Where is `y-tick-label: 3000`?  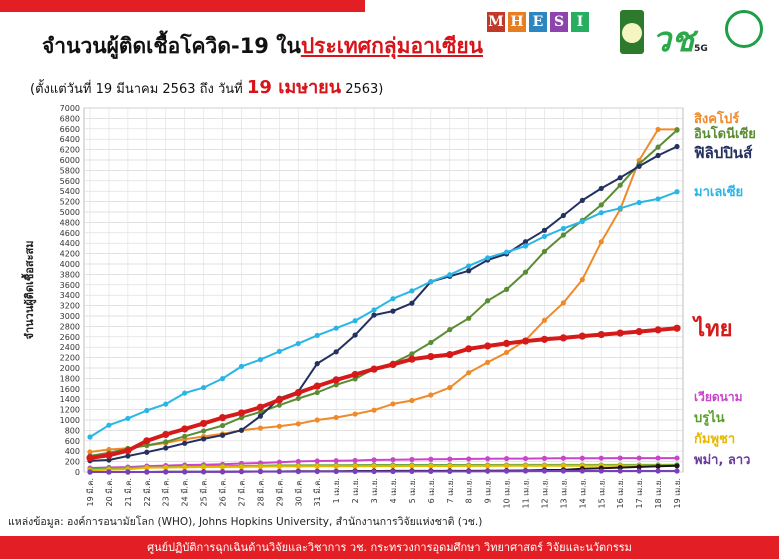 y-tick-label: 3000 is located at coordinates (70, 316).